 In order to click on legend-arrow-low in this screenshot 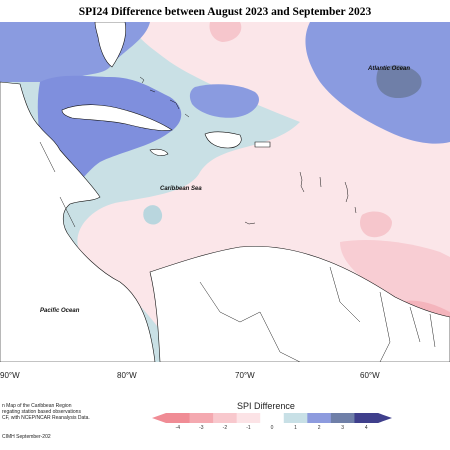, I will do `click(159, 418)`.